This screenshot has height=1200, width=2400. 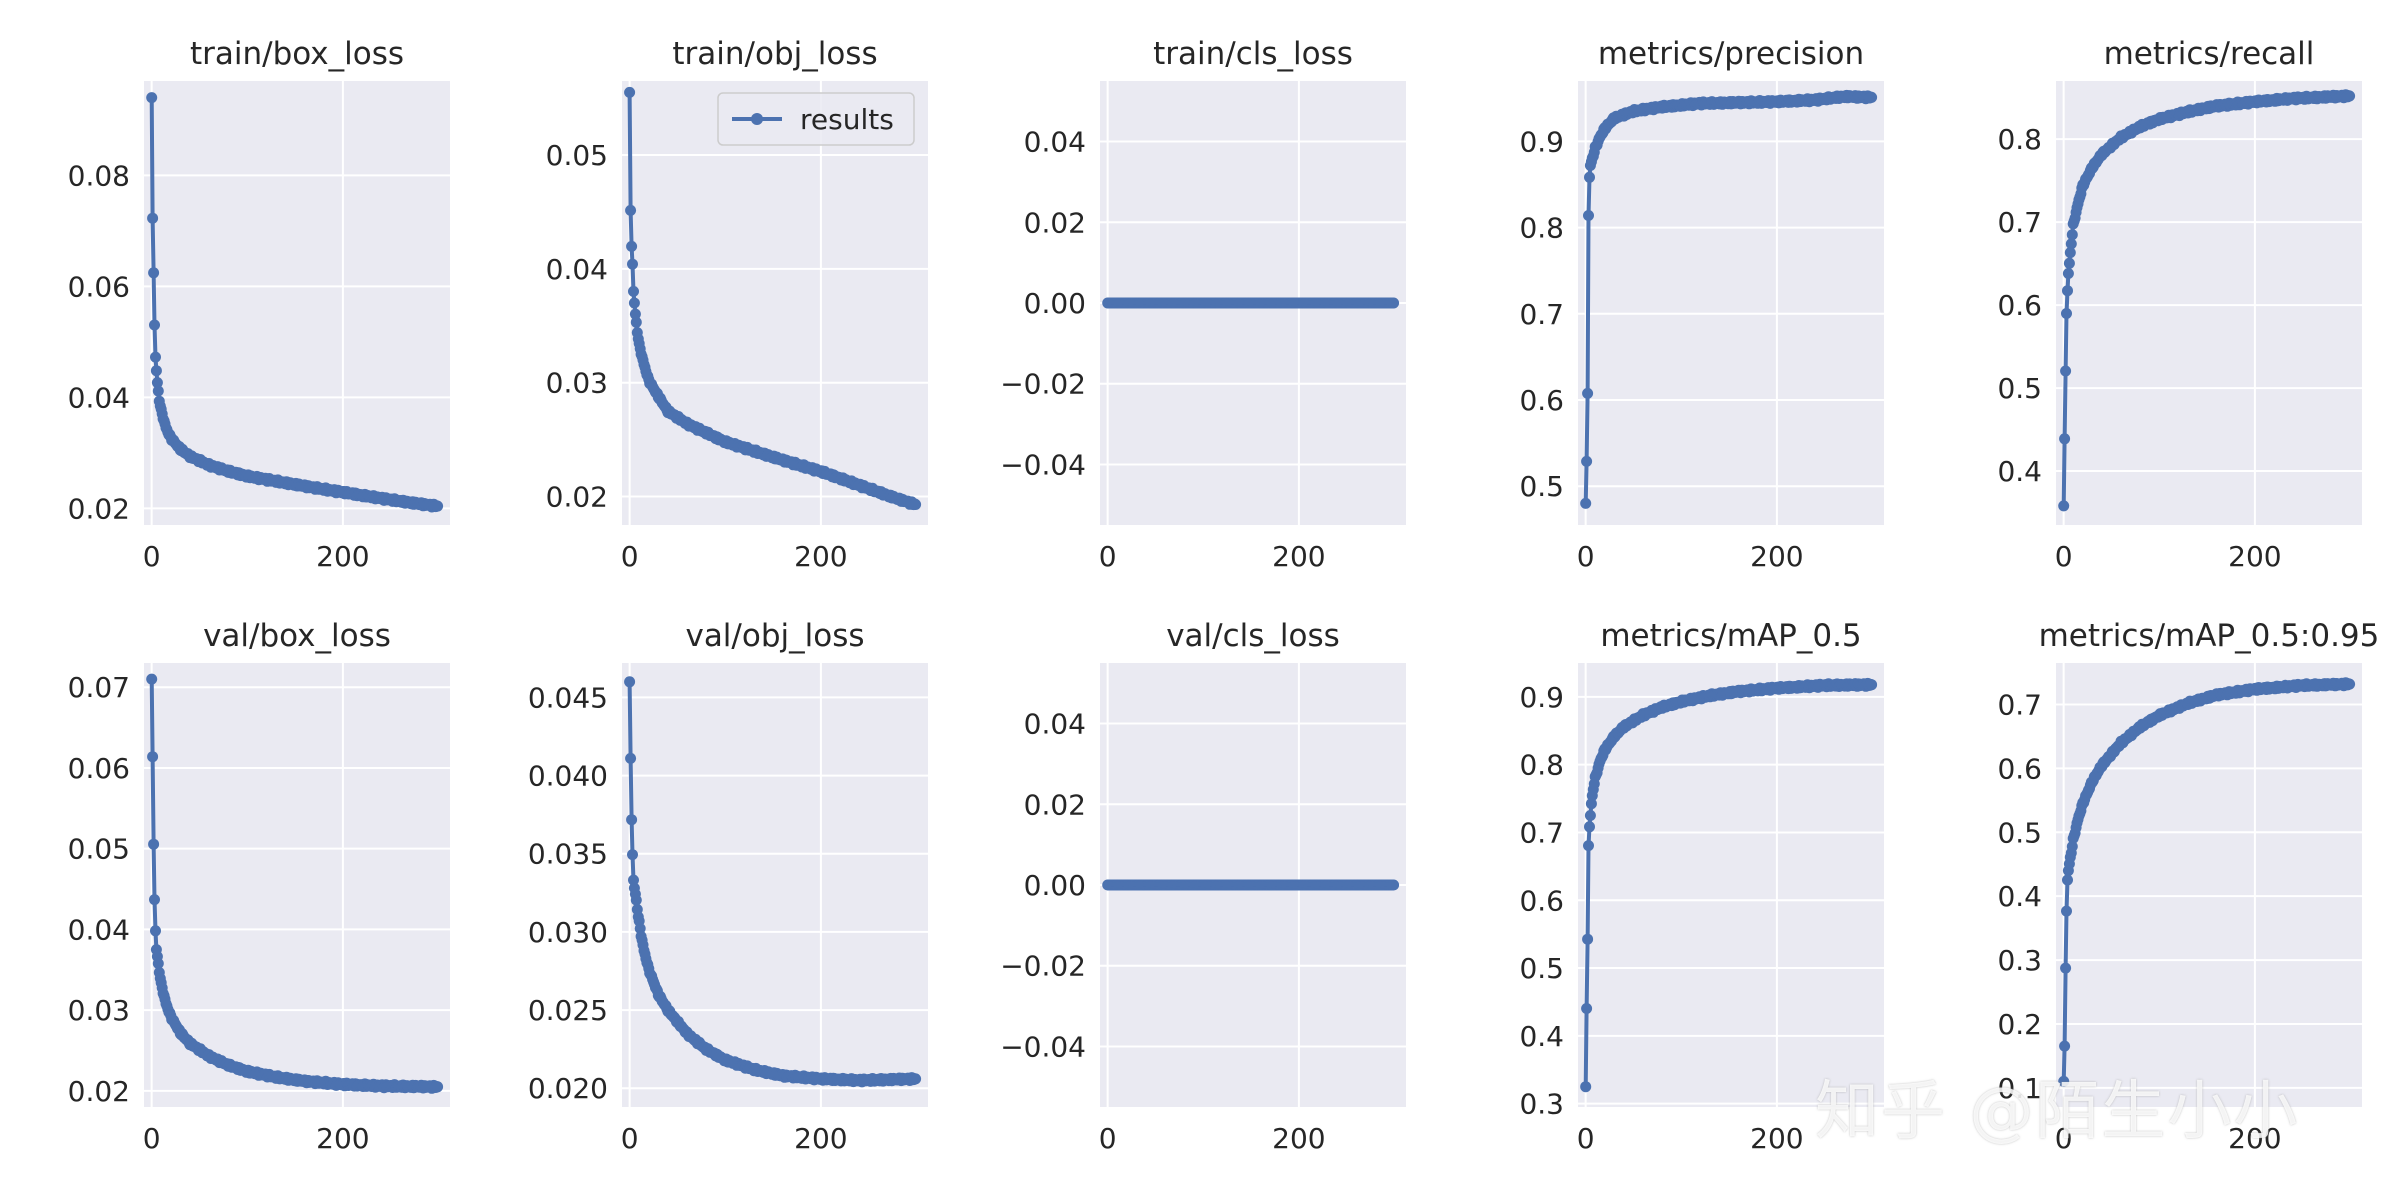 I want to click on y-tick-label: 0.02, so click(x=99, y=1091).